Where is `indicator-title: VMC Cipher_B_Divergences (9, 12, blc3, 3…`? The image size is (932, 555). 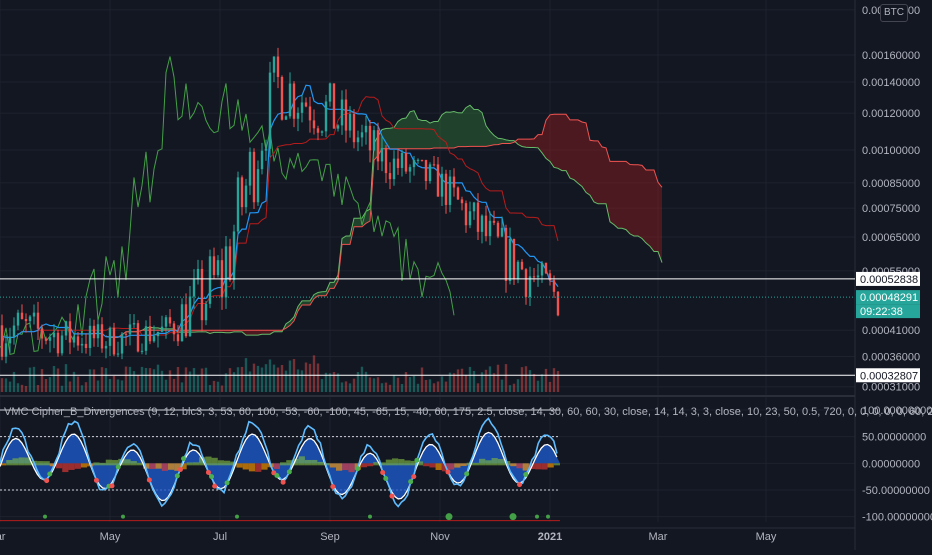
indicator-title: VMC Cipher_B_Divergences (9, 12, blc3, 3… is located at coordinates (468, 412).